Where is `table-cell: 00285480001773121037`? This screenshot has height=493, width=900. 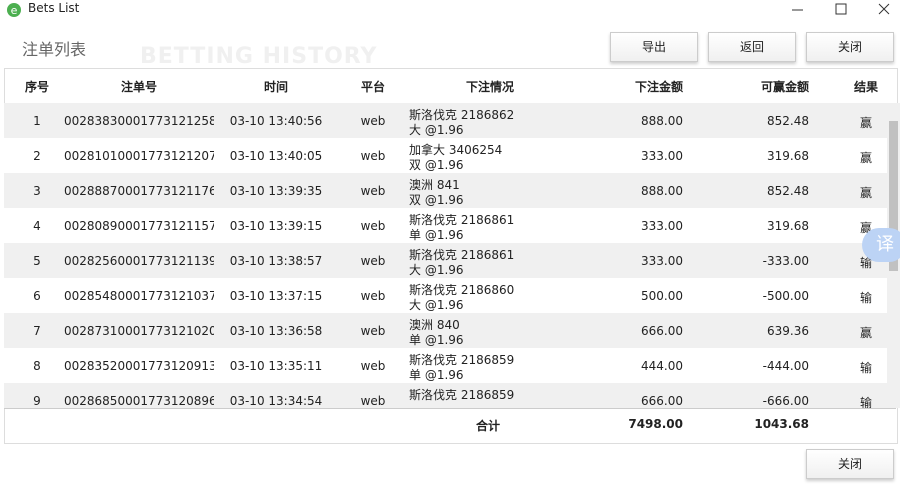 table-cell: 00285480001773121037 is located at coordinates (139, 296).